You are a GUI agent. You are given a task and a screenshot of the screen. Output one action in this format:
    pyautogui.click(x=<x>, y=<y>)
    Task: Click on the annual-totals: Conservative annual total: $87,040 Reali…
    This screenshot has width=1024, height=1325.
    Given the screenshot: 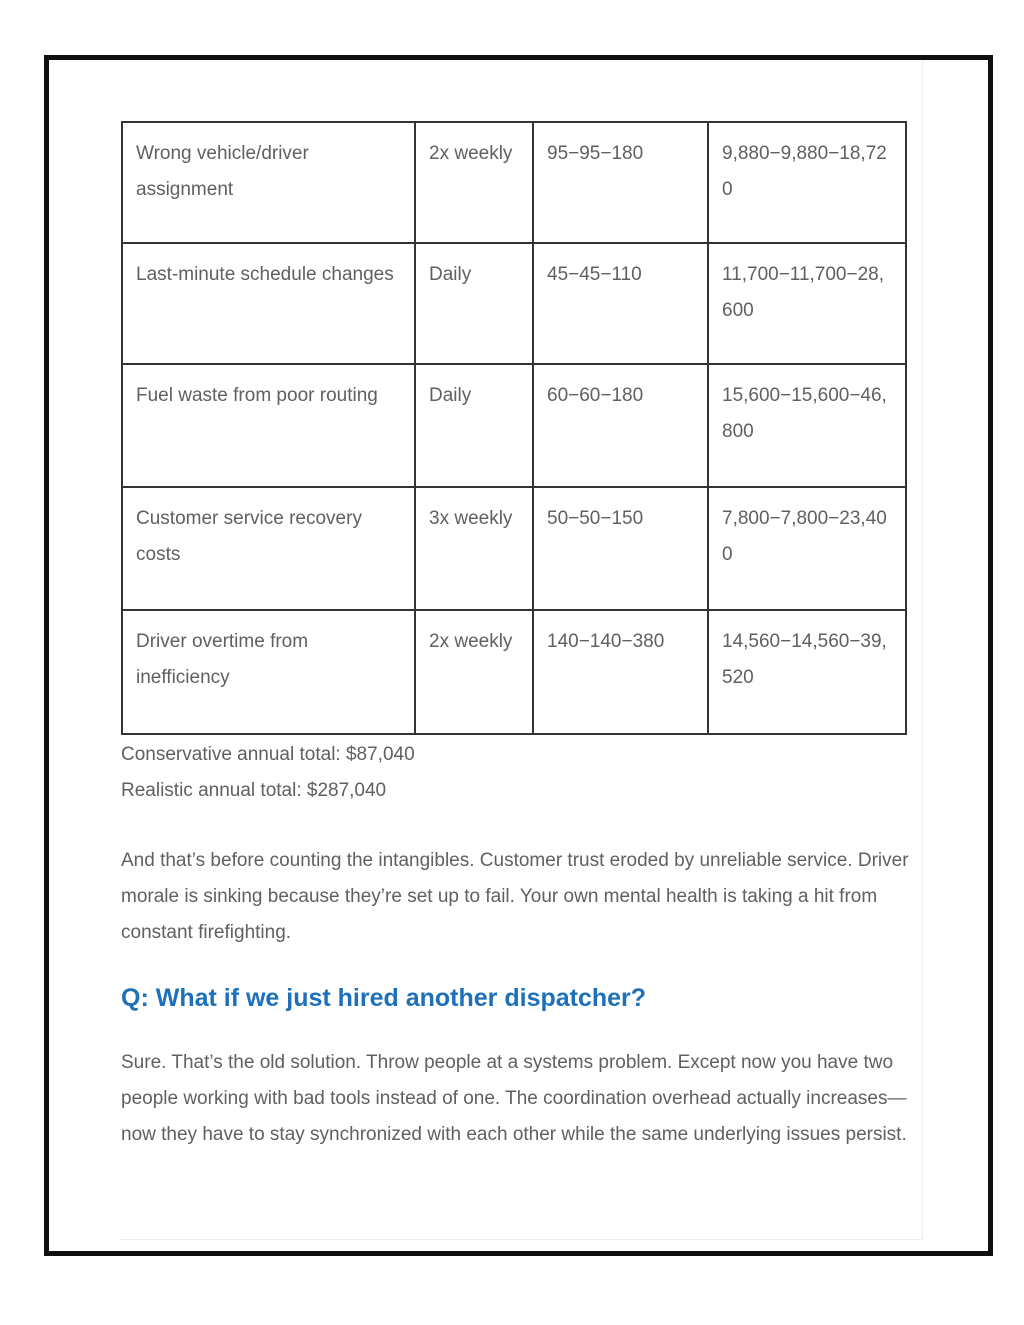 What is the action you would take?
    pyautogui.click(x=515, y=773)
    